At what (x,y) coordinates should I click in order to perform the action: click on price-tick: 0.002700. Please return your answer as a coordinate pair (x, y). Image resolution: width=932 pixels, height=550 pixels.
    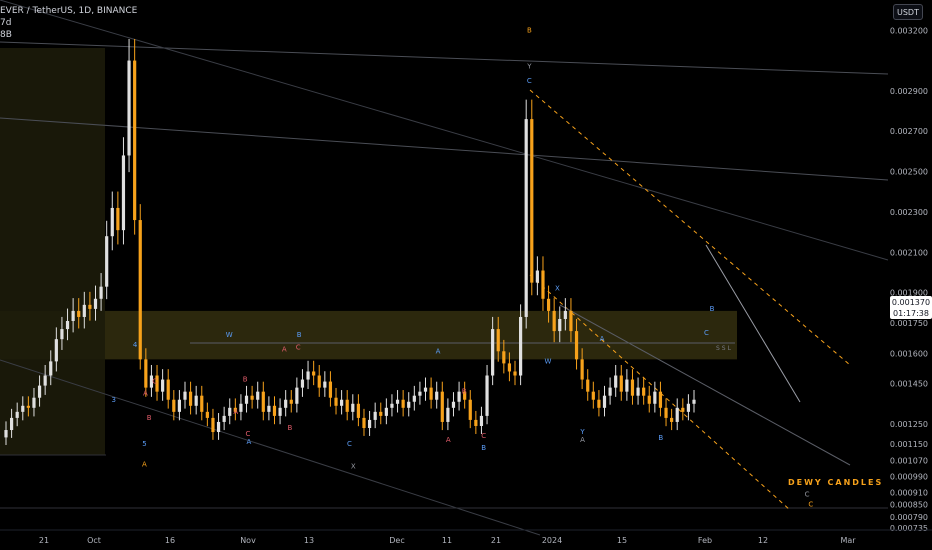
    Looking at the image, I should click on (909, 131).